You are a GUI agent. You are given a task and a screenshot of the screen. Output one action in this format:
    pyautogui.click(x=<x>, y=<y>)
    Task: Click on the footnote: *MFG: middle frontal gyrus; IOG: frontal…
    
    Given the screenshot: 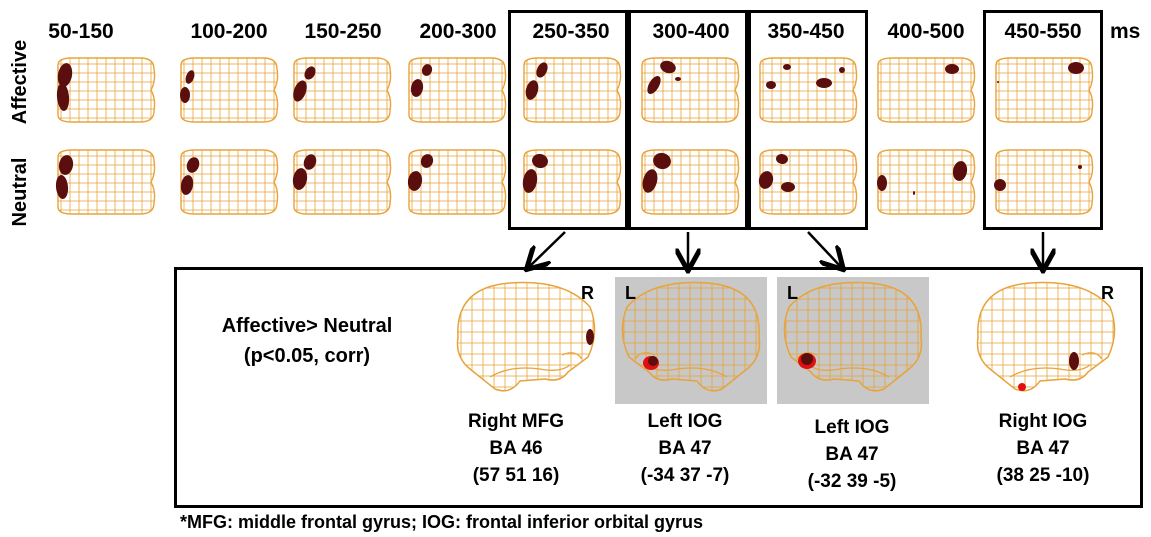 What is the action you would take?
    pyautogui.click(x=442, y=522)
    